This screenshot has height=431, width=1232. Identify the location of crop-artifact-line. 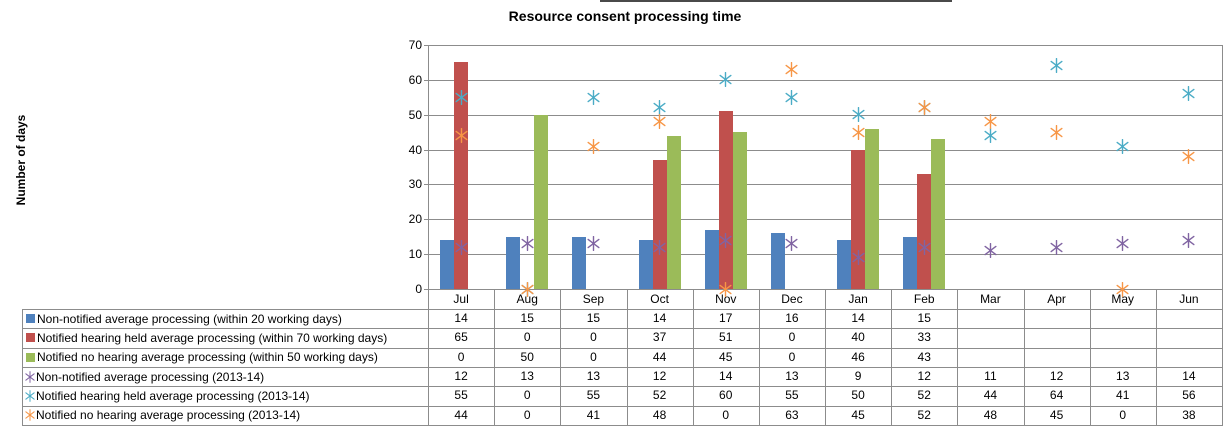
(776, 1).